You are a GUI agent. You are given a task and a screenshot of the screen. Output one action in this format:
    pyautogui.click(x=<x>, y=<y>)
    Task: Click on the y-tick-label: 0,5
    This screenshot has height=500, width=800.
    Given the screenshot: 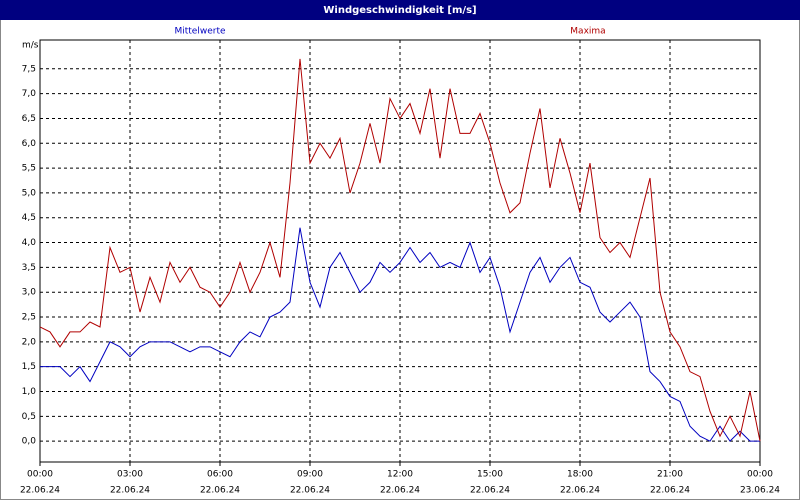 What is the action you would take?
    pyautogui.click(x=29, y=417)
    